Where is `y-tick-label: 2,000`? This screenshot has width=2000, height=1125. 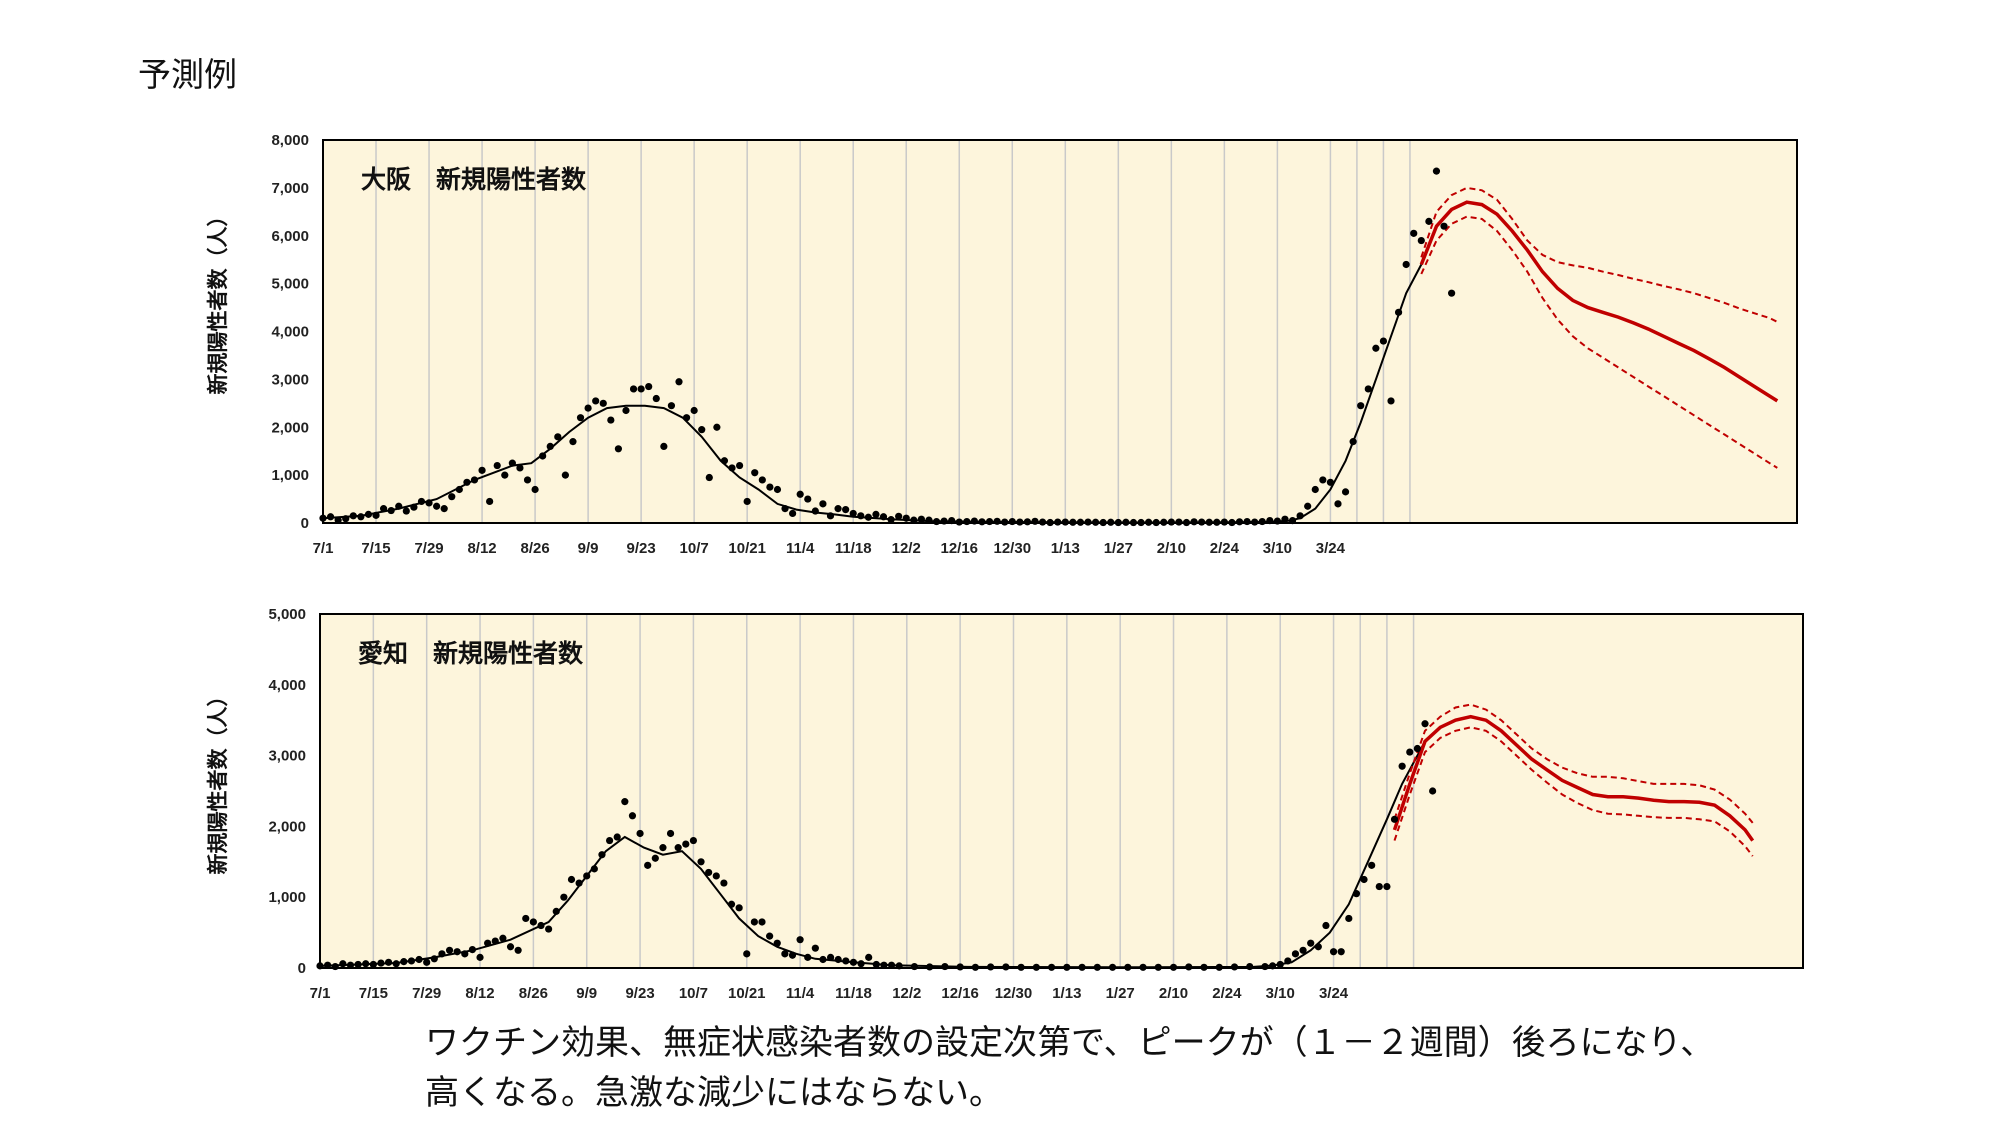 y-tick-label: 2,000 is located at coordinates (290, 427).